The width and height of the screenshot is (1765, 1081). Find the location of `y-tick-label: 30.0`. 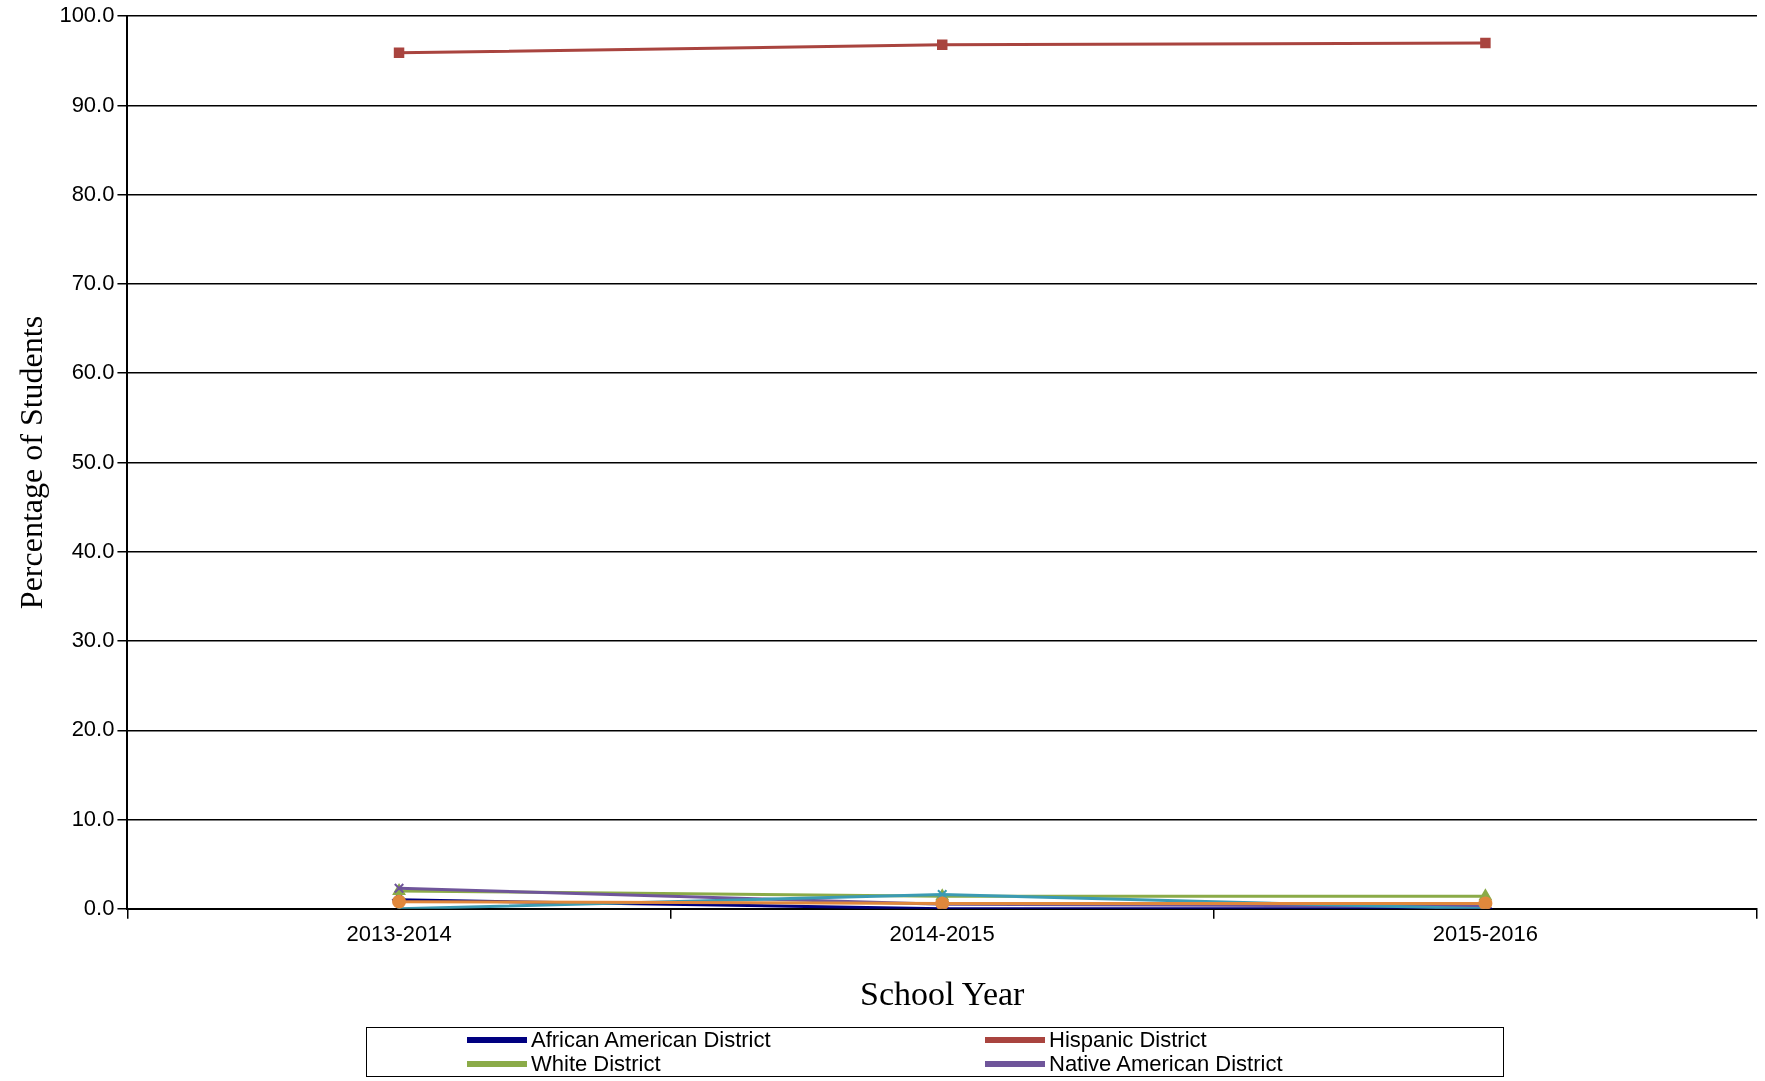

y-tick-label: 30.0 is located at coordinates (93, 640).